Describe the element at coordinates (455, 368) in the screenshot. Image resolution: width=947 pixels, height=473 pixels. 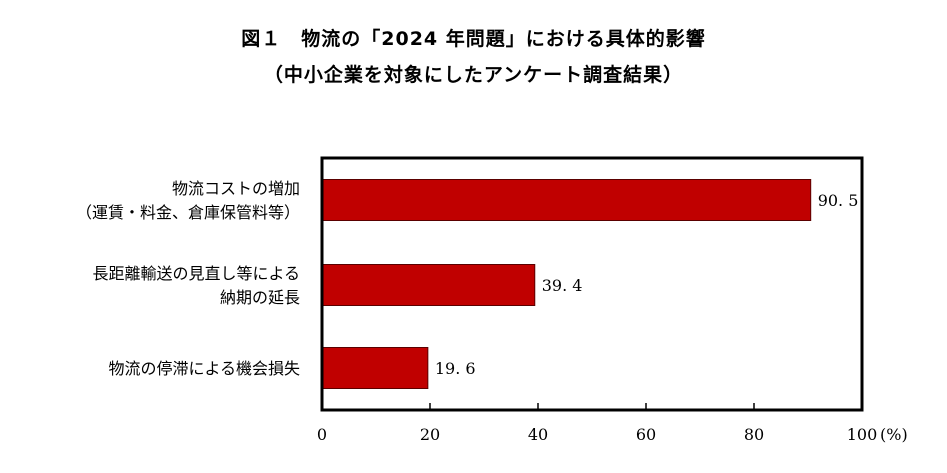
I see `data-label-3: 19. 6` at that location.